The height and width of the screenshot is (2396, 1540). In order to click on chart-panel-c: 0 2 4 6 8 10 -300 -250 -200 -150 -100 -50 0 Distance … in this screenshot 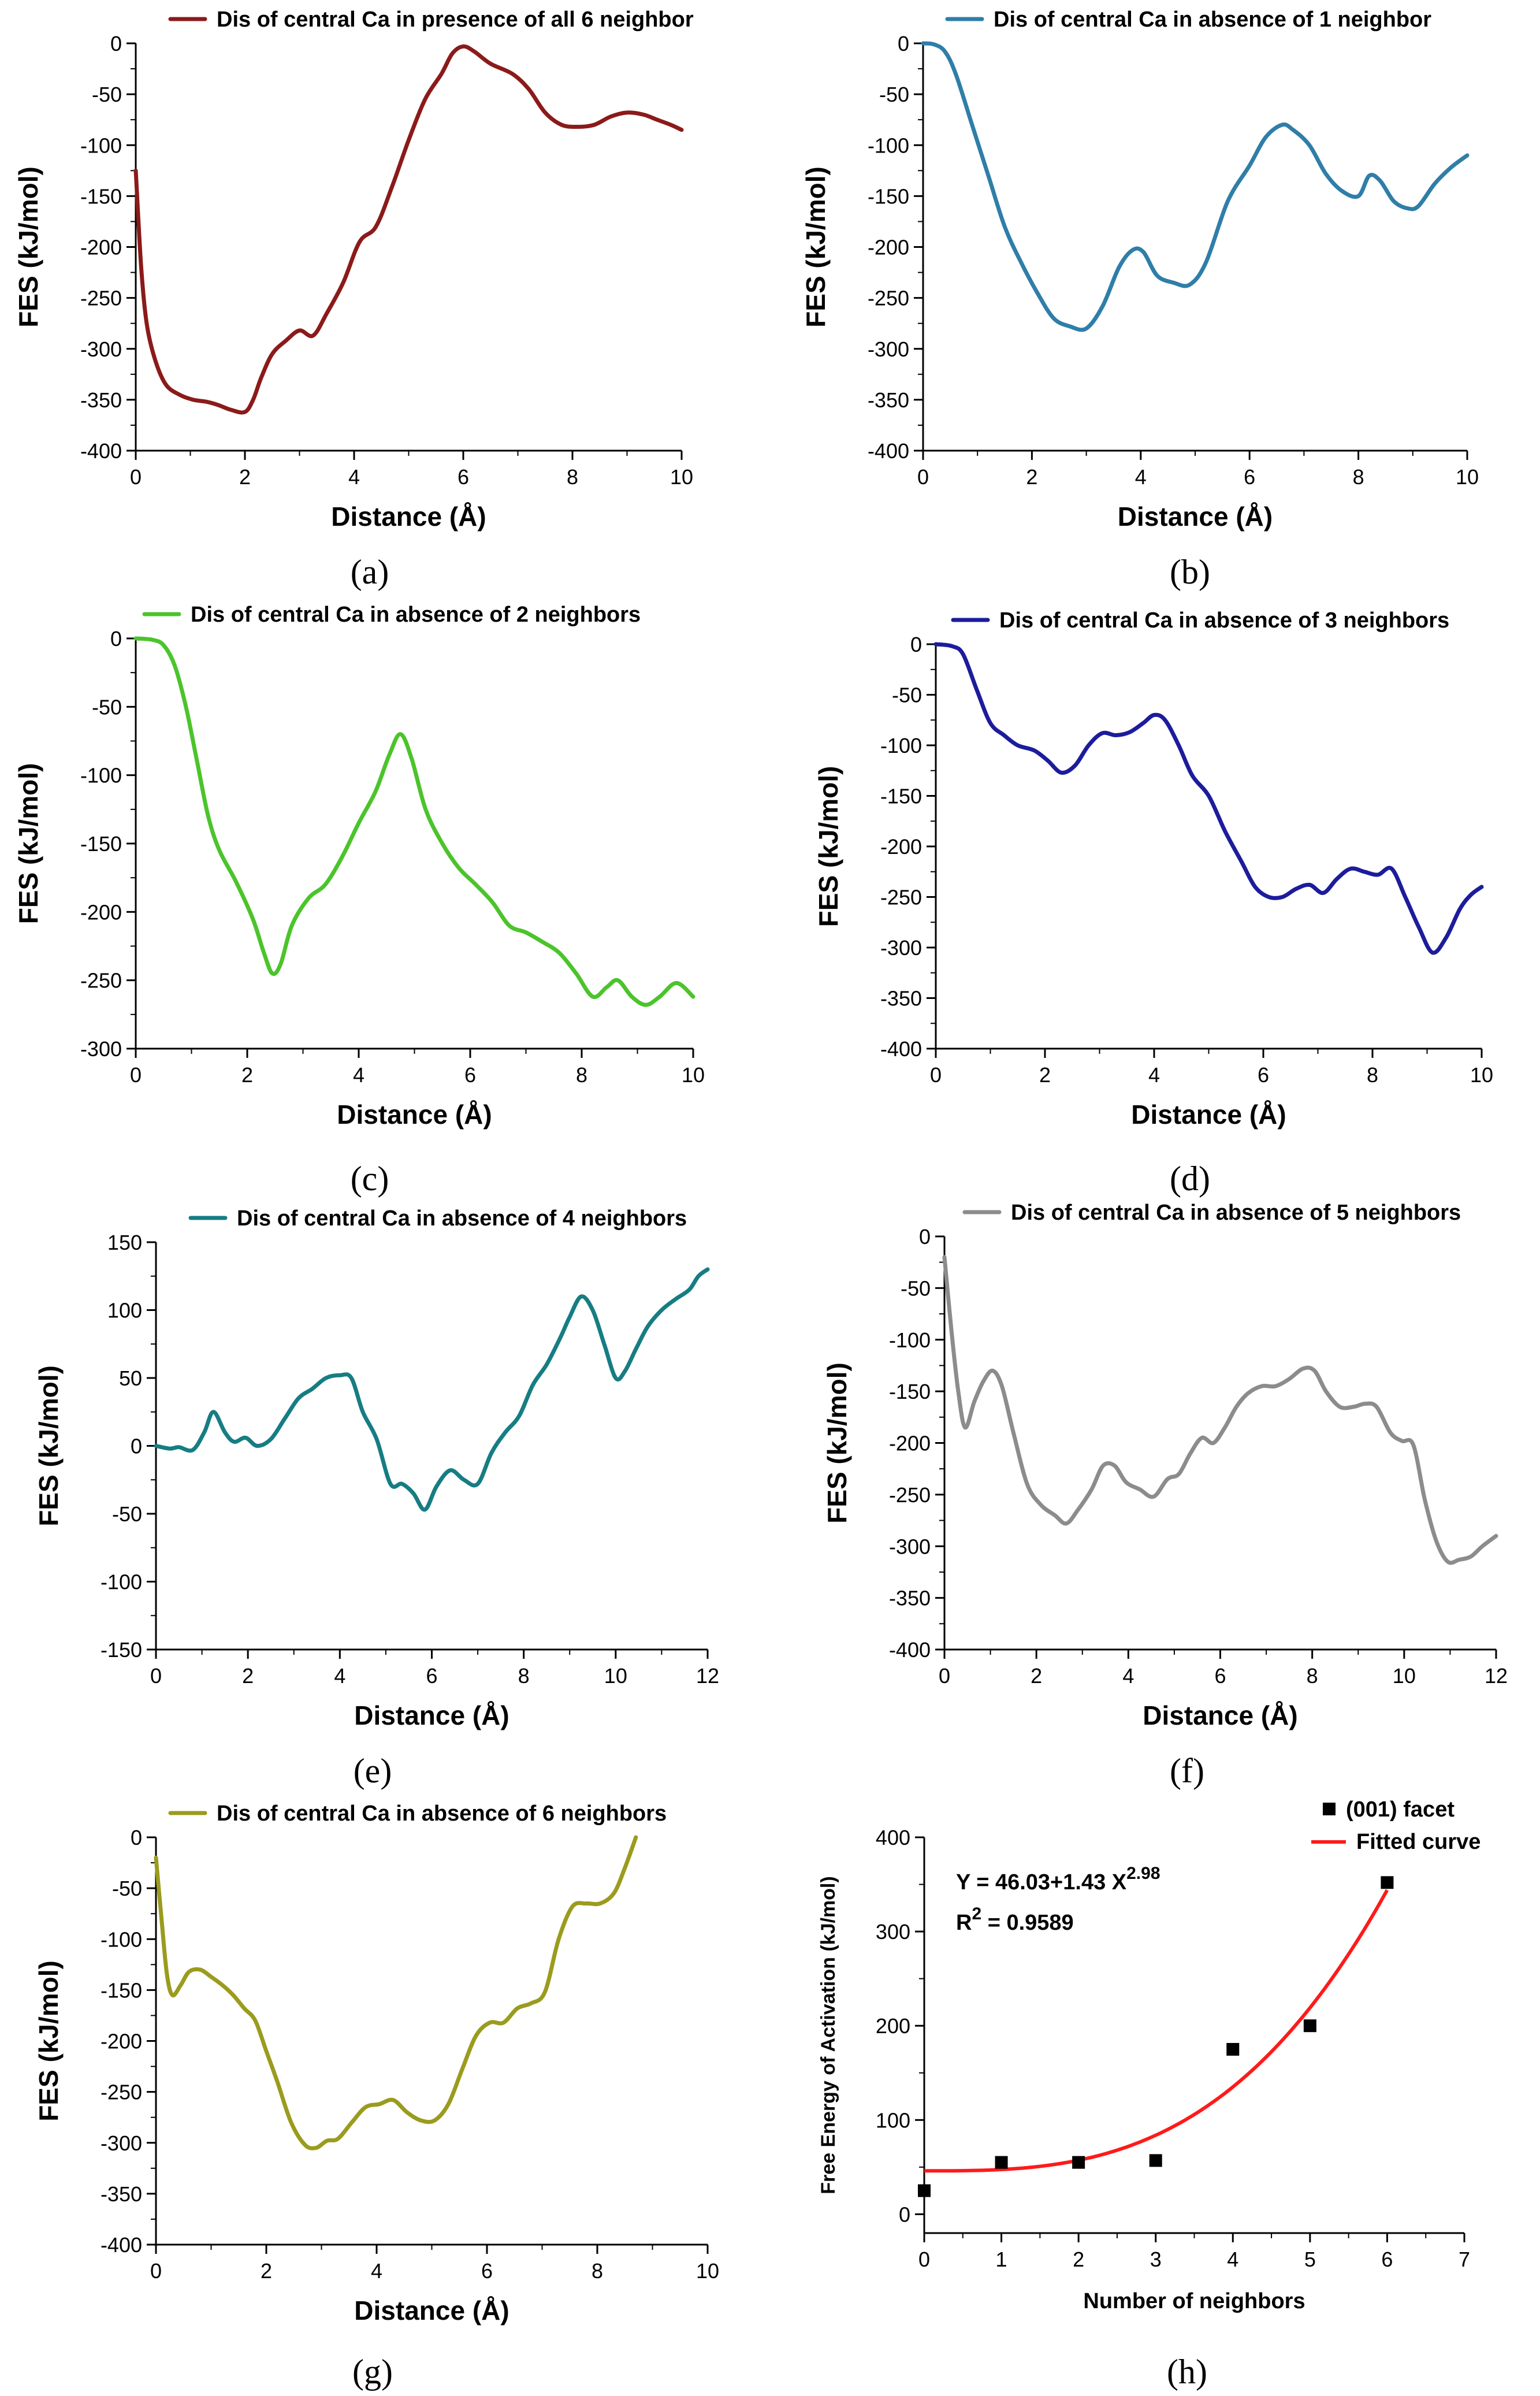, I will do `click(359, 900)`.